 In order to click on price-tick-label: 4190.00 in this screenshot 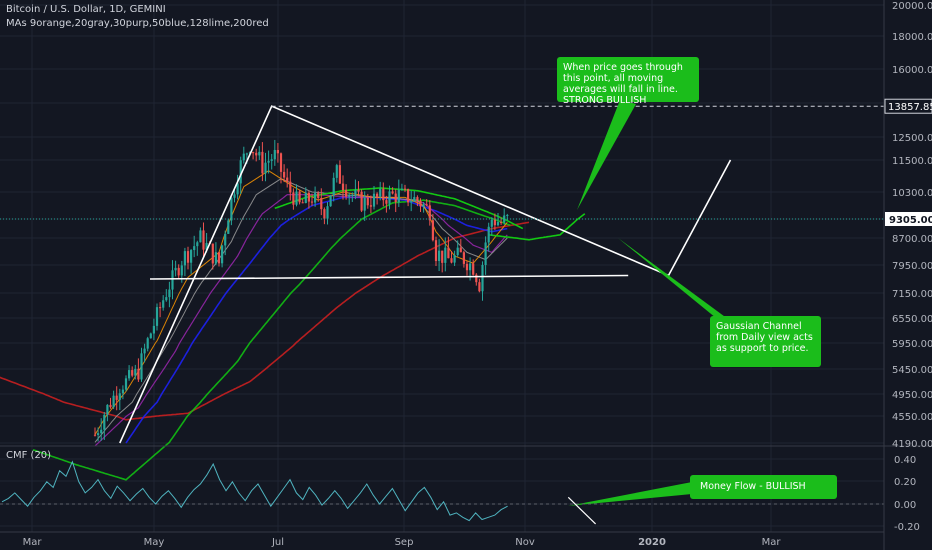, I will do `click(912, 444)`.